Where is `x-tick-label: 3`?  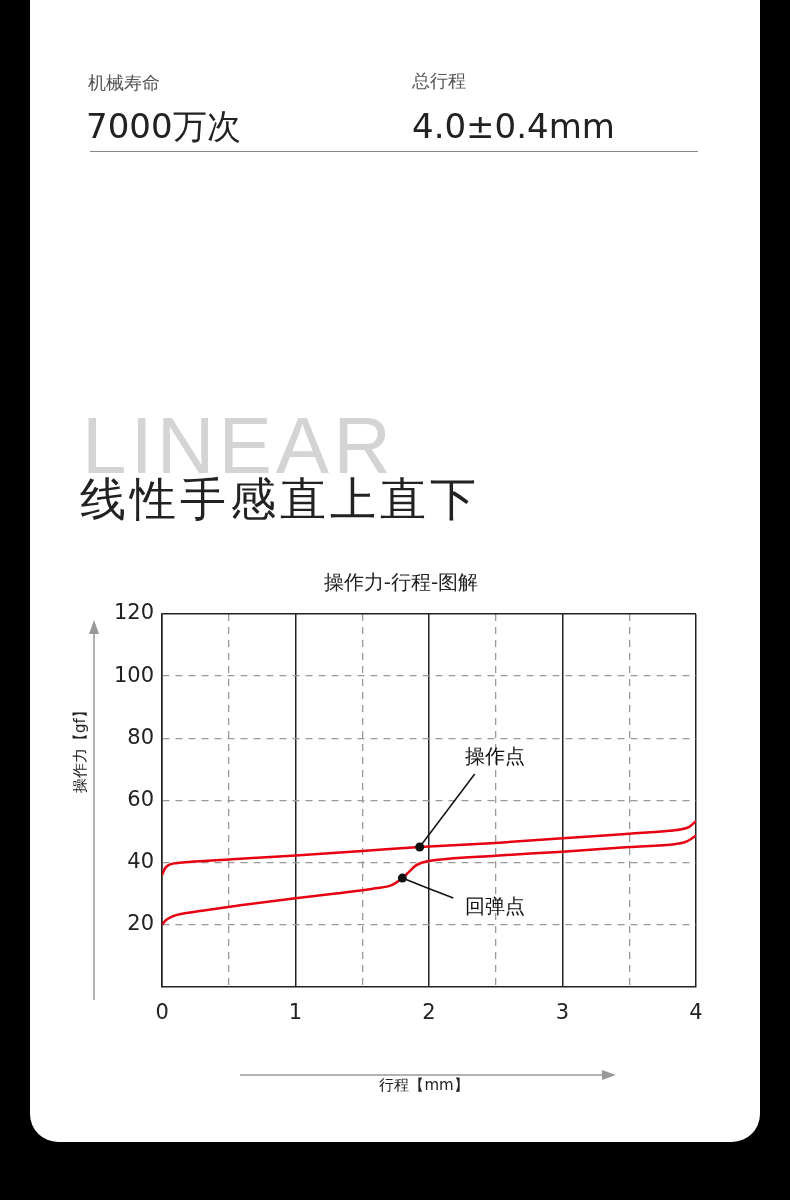 x-tick-label: 3 is located at coordinates (562, 1011).